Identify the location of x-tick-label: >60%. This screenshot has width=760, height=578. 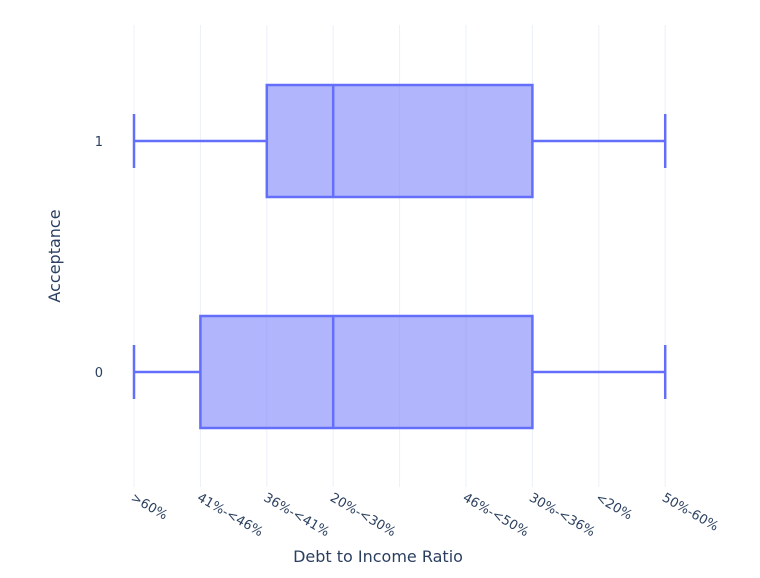
(149, 506).